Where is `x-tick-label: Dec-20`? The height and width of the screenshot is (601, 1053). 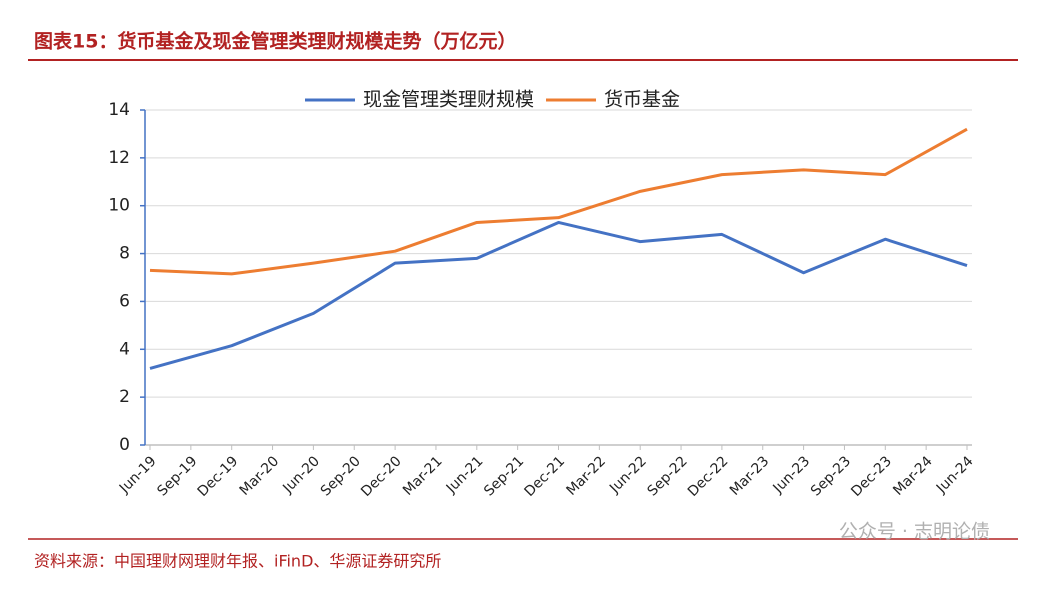
x-tick-label: Dec-20 is located at coordinates (381, 476).